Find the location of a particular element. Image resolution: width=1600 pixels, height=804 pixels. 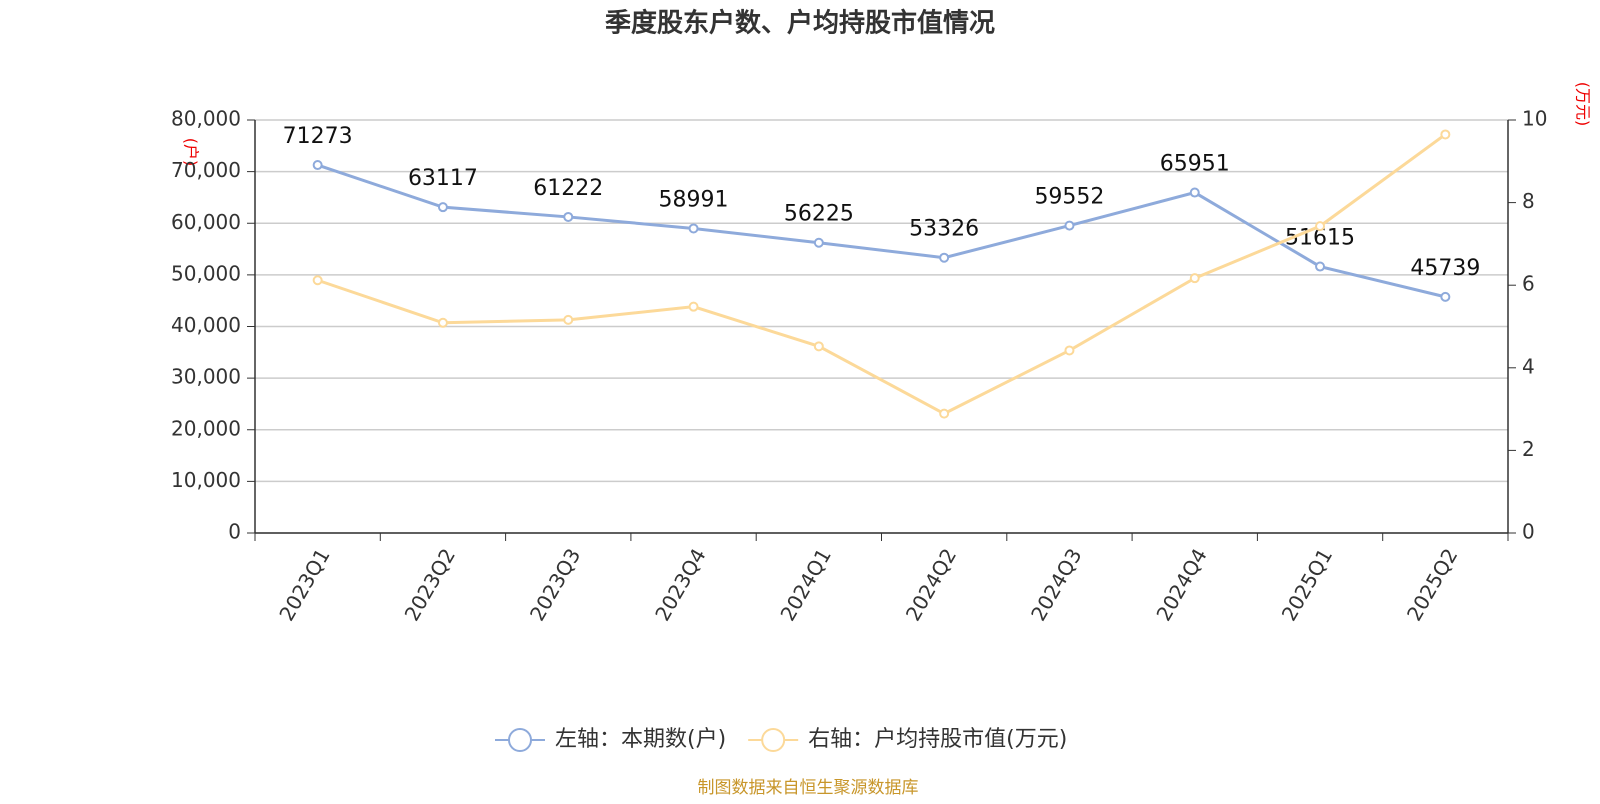

y2-tick-label: 2 is located at coordinates (1528, 449).